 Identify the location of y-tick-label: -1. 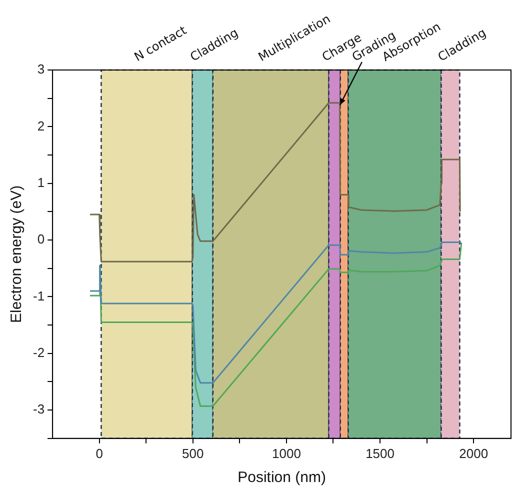
(38, 296).